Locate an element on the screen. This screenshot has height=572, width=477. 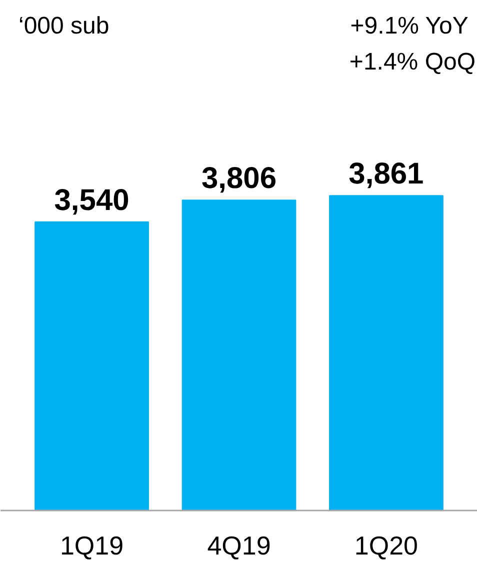
x-tick-label: 1Q20 is located at coordinates (386, 545).